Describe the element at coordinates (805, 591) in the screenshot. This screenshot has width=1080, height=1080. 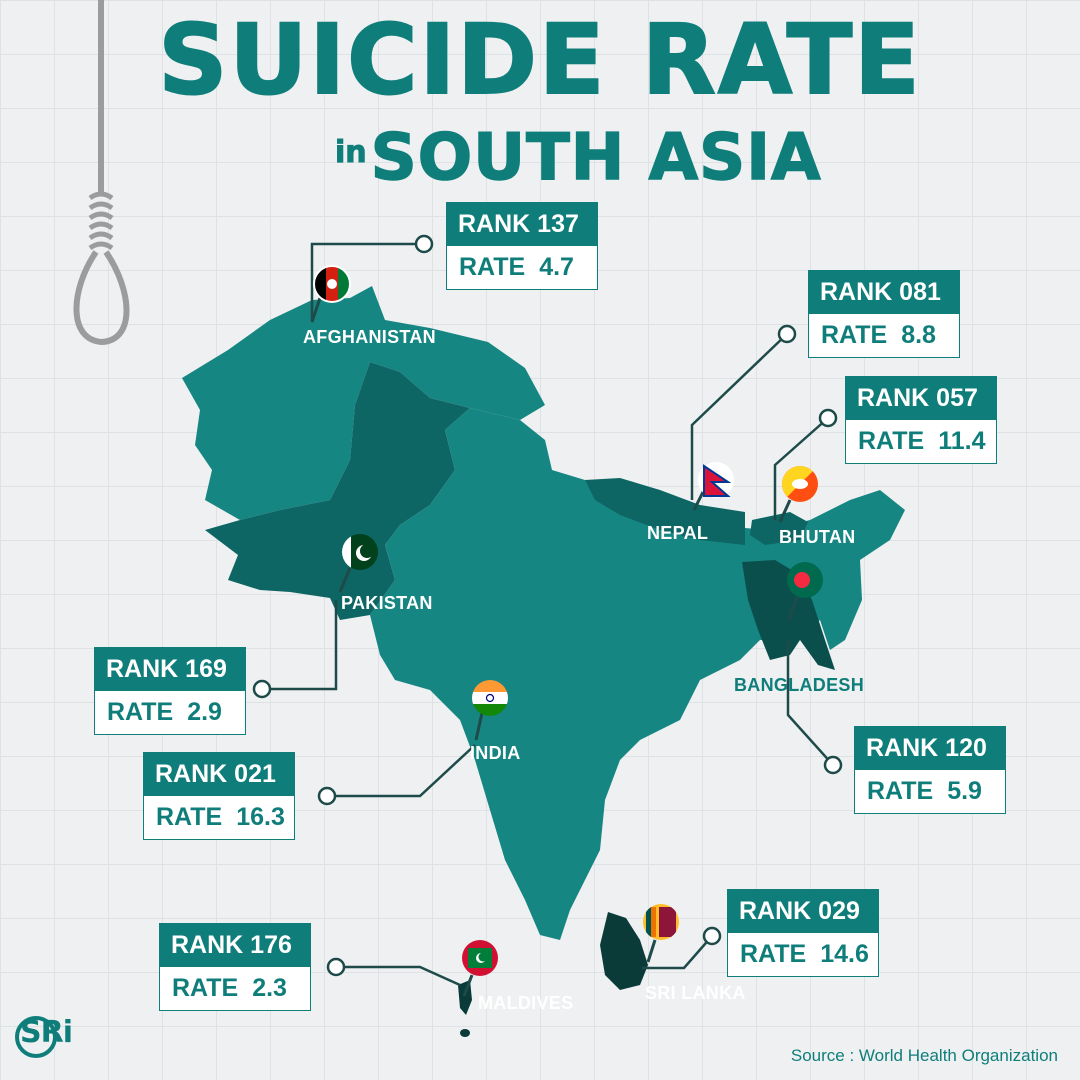
I see `bangladesh-flag-icon` at that location.